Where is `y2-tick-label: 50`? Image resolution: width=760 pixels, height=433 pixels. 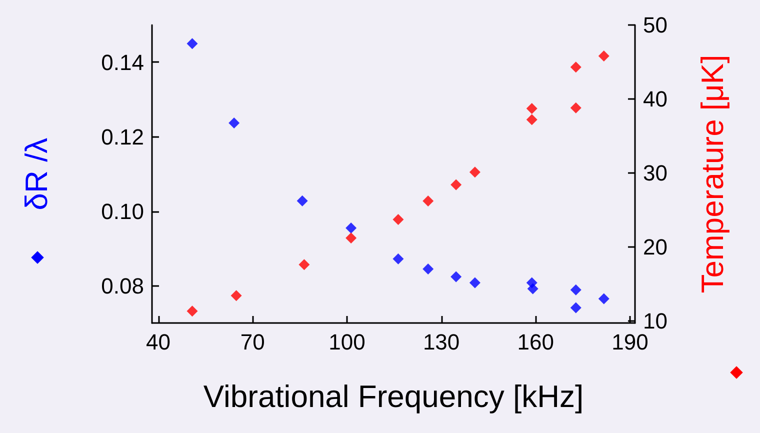 y2-tick-label: 50 is located at coordinates (655, 25).